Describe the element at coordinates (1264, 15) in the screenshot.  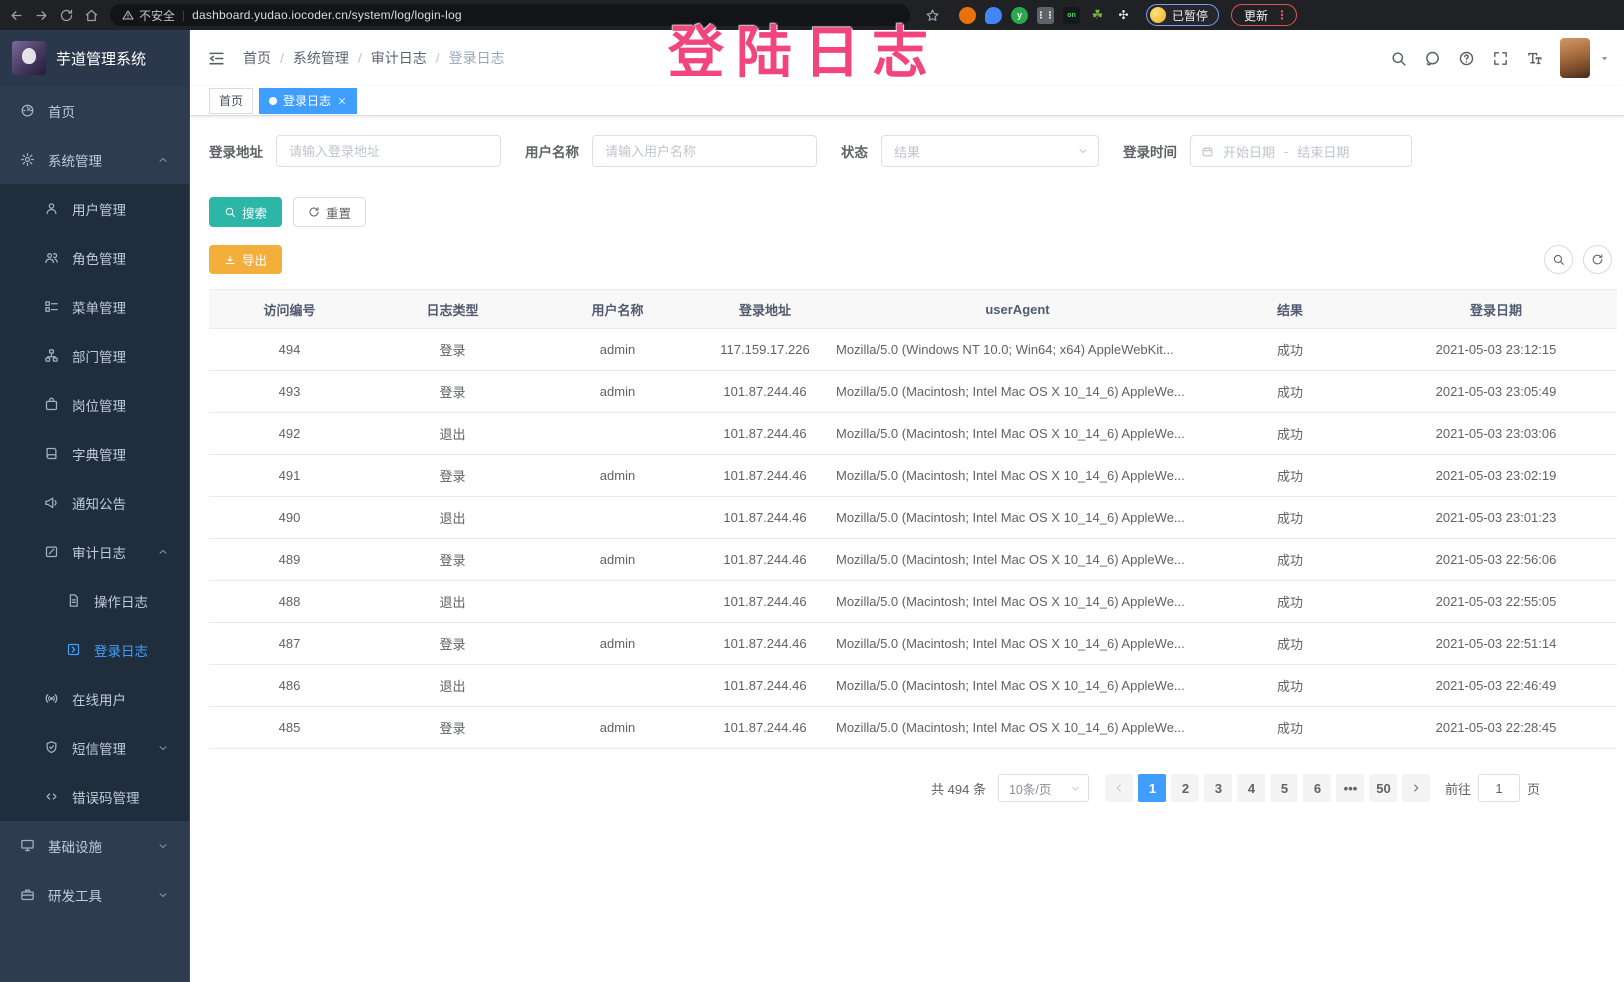
I see `browser-update-button: 更新 ⋮` at that location.